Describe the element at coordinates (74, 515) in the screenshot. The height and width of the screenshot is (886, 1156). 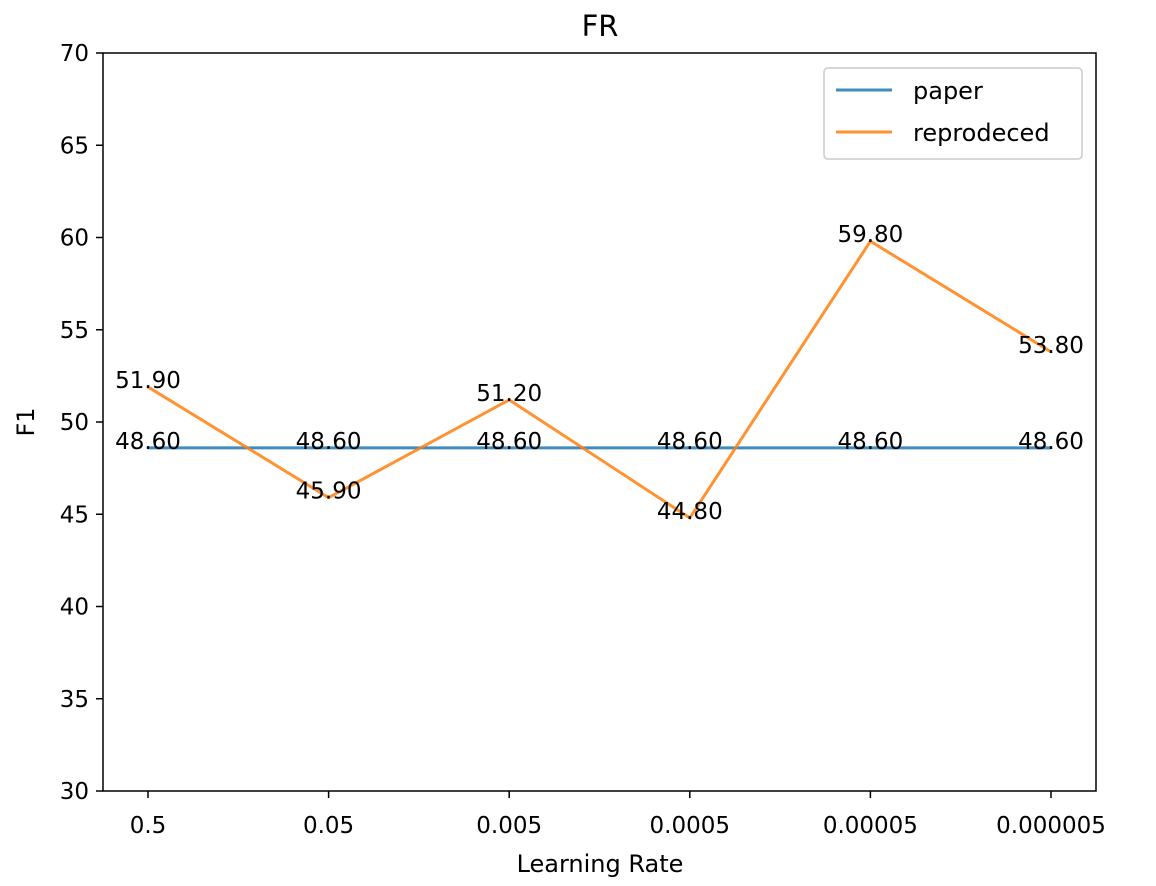
I see `y-tick-label: 45` at that location.